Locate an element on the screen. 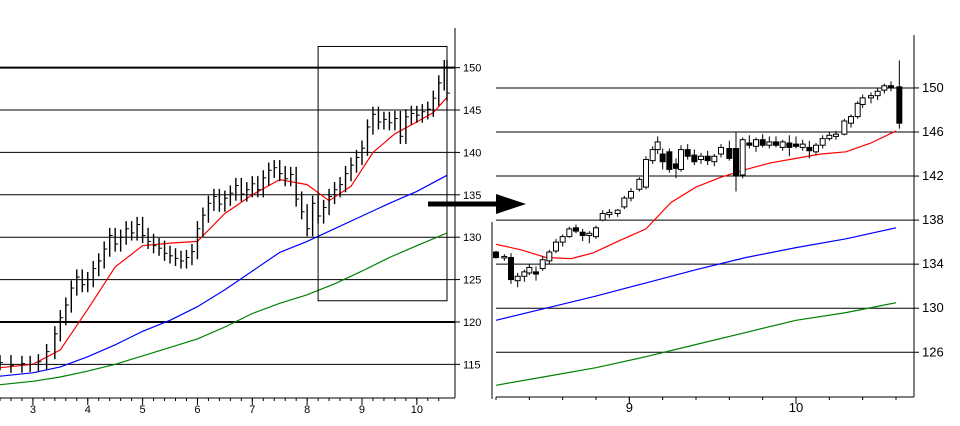  y-tick-label: 134 is located at coordinates (933, 263).